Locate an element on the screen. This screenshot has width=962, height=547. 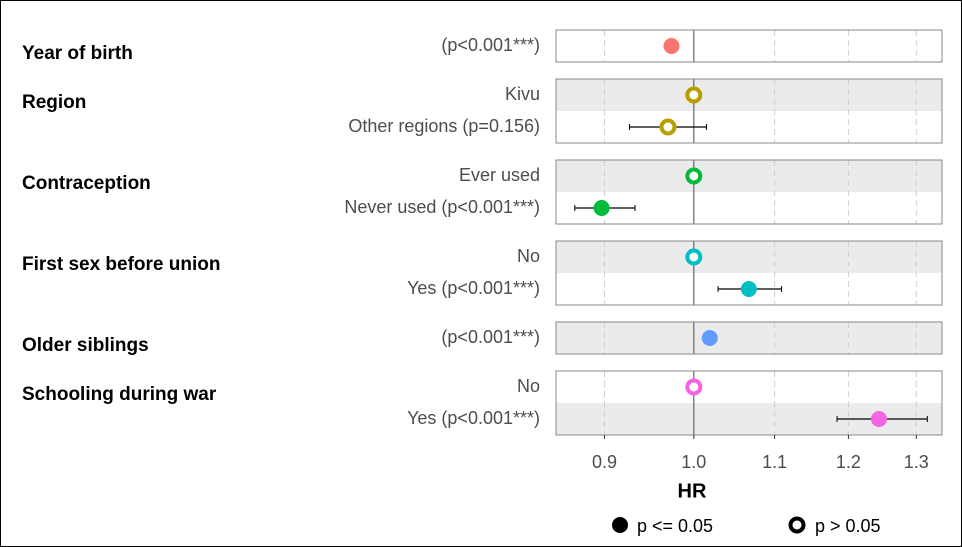
legend-label: p <= 0.05 is located at coordinates (675, 526).